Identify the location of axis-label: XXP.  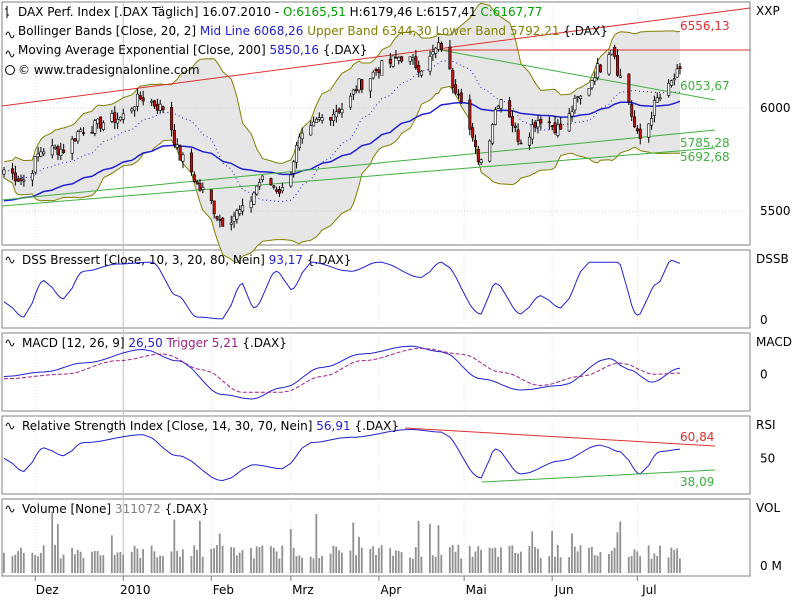
(768, 11).